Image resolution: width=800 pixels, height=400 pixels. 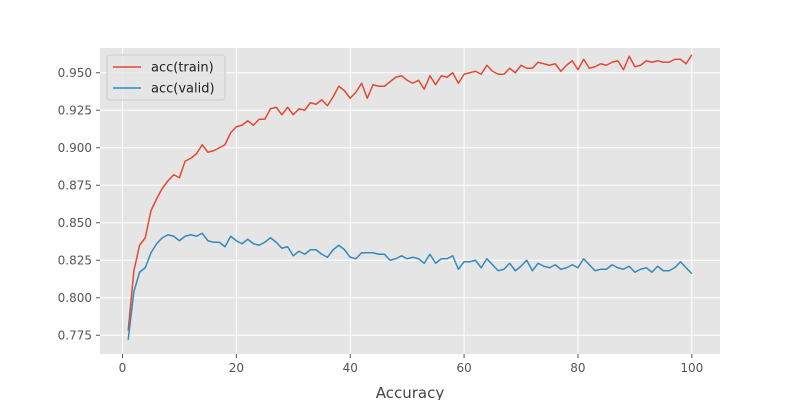 What do you see at coordinates (577, 368) in the screenshot?
I see `x-tick-label: 80` at bounding box center [577, 368].